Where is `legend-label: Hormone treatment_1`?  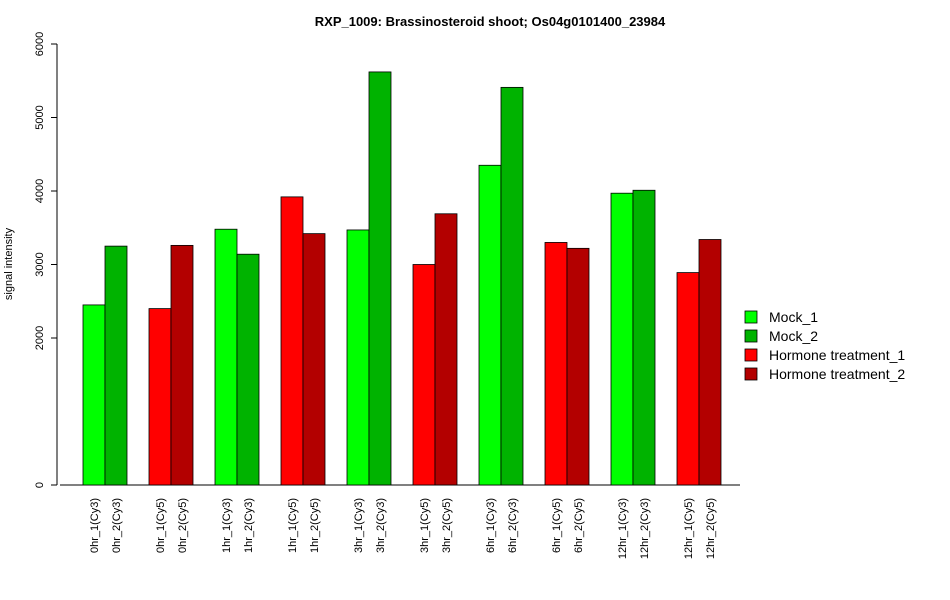 legend-label: Hormone treatment_1 is located at coordinates (837, 355).